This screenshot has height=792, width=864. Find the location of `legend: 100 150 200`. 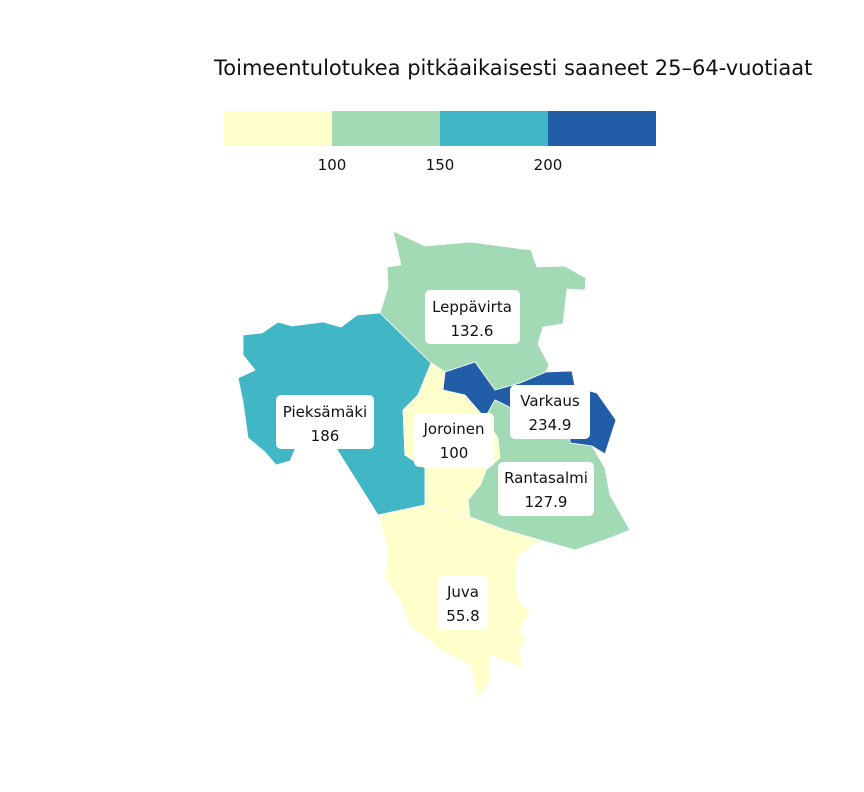

legend: 100 150 200 is located at coordinates (440, 142).